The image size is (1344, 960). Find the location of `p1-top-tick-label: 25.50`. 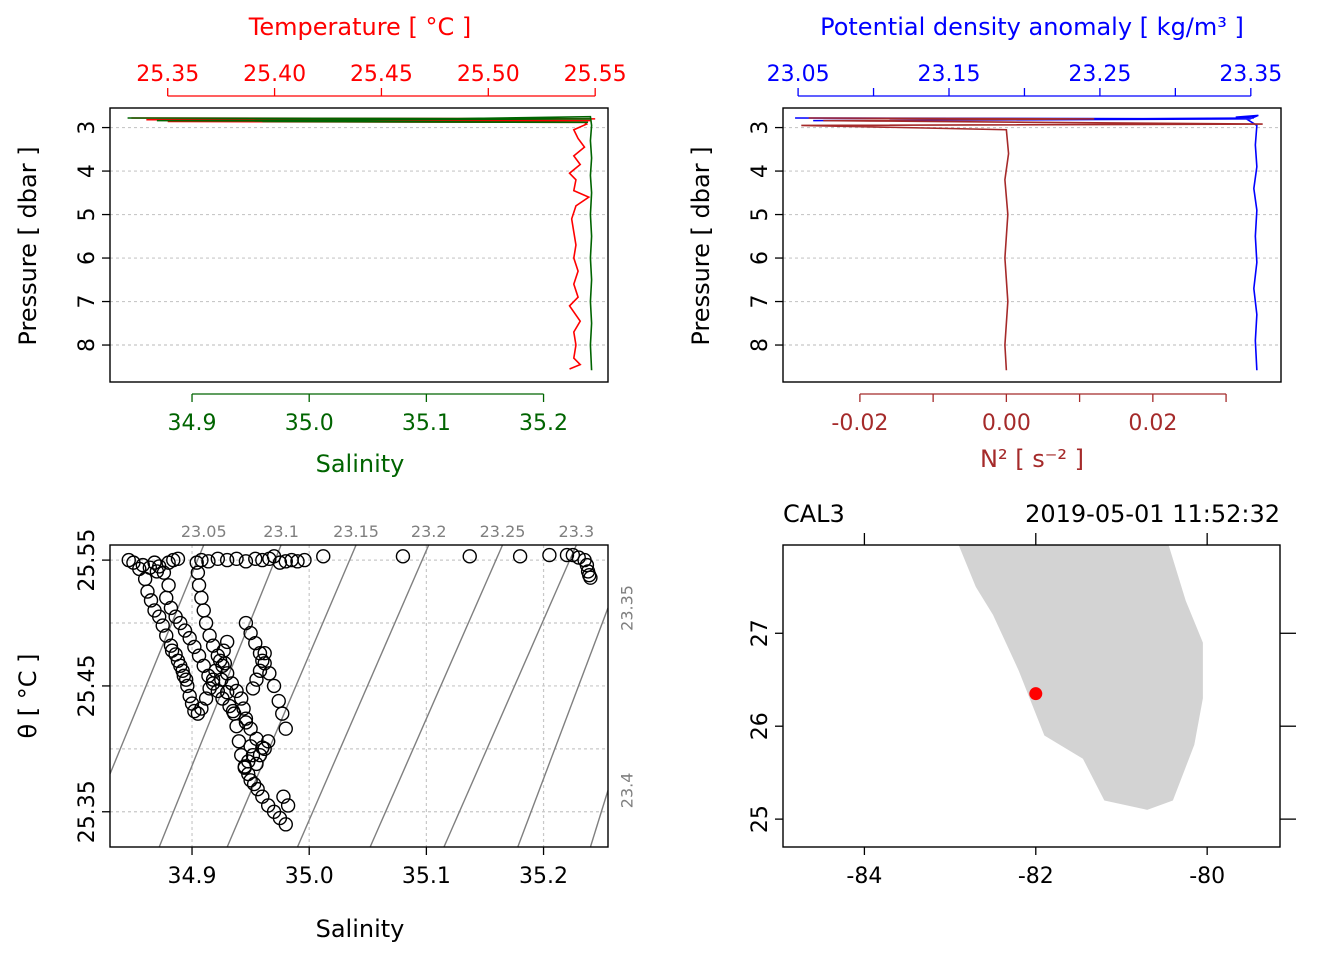

p1-top-tick-label: 25.50 is located at coordinates (488, 74).